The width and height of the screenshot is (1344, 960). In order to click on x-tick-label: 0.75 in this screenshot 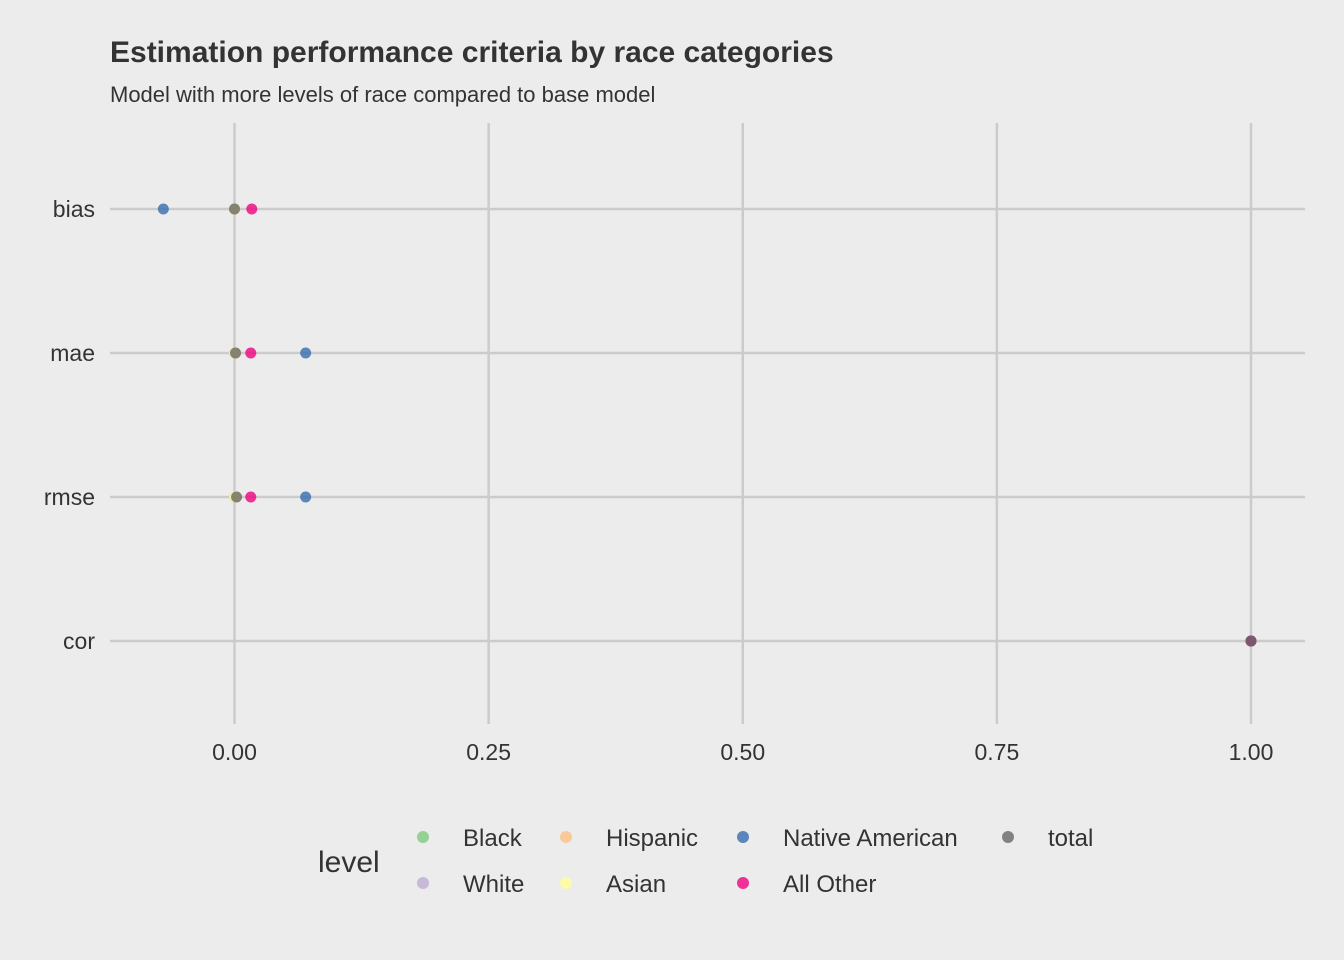, I will do `click(996, 752)`.